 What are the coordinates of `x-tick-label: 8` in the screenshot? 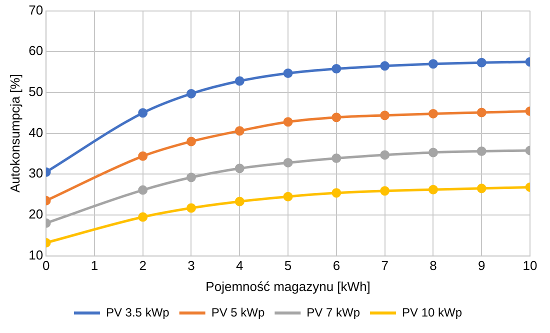 It's located at (433, 266).